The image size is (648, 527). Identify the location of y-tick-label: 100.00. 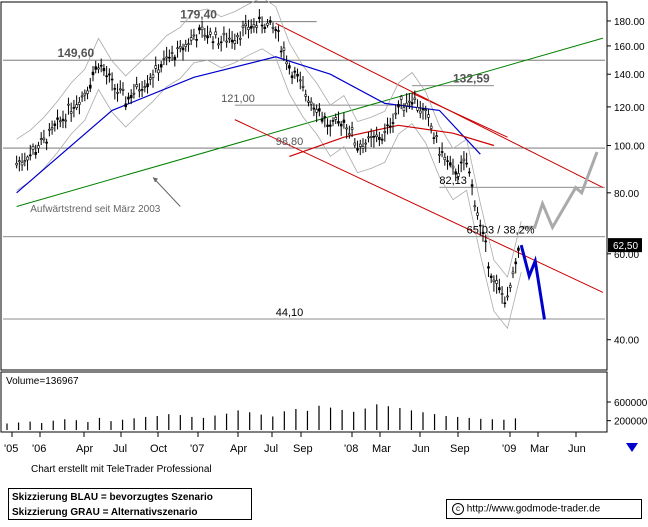
(629, 147).